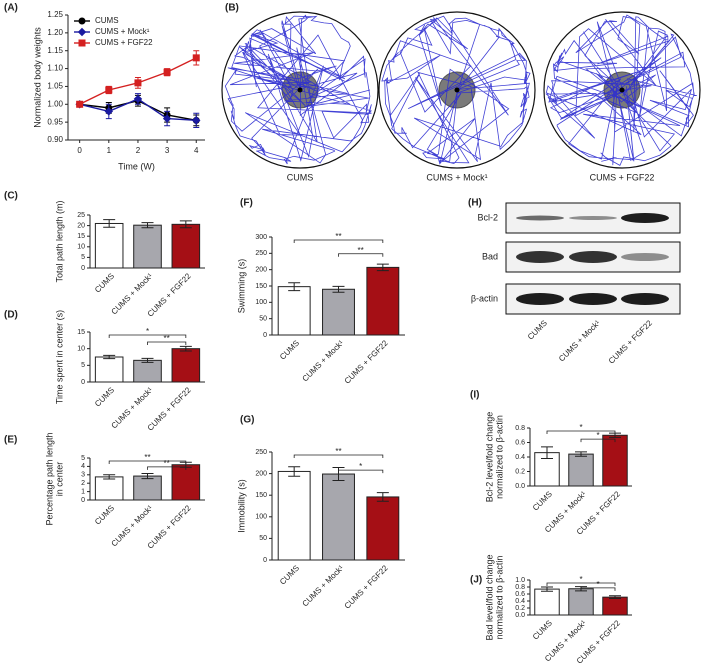  What do you see at coordinates (83, 466) in the screenshot?
I see `y-tick-label: 4` at bounding box center [83, 466].